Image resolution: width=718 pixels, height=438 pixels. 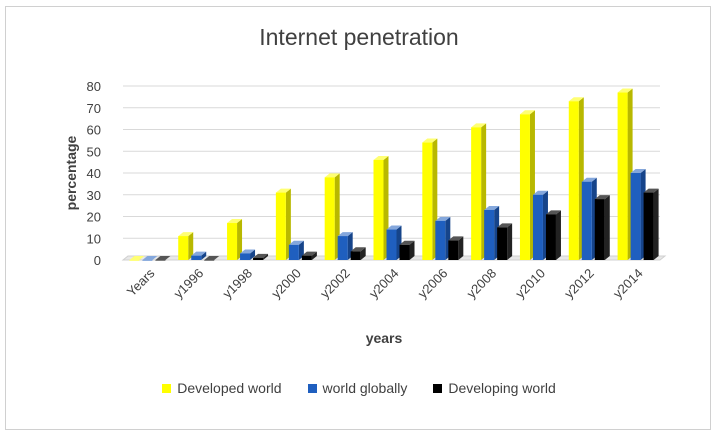 What do you see at coordinates (628, 284) in the screenshot?
I see `x-tick-label: y2014` at bounding box center [628, 284].